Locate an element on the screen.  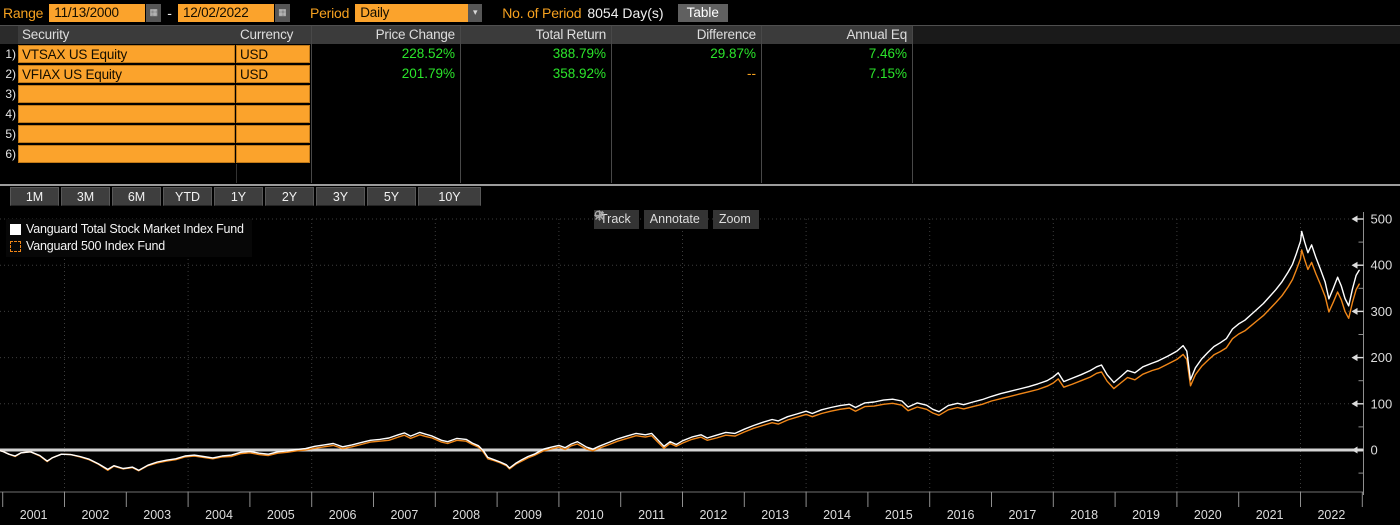
header-price-change: Price Change is located at coordinates (386, 35).